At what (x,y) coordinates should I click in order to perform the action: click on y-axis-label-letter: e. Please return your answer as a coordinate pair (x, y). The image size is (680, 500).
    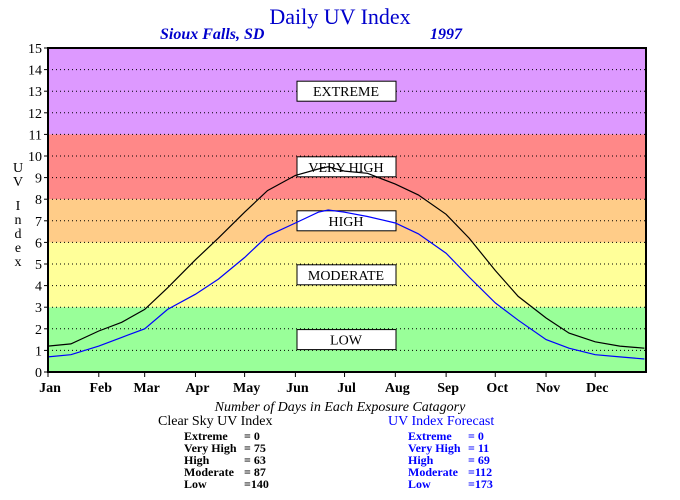
    Looking at the image, I should click on (18, 248).